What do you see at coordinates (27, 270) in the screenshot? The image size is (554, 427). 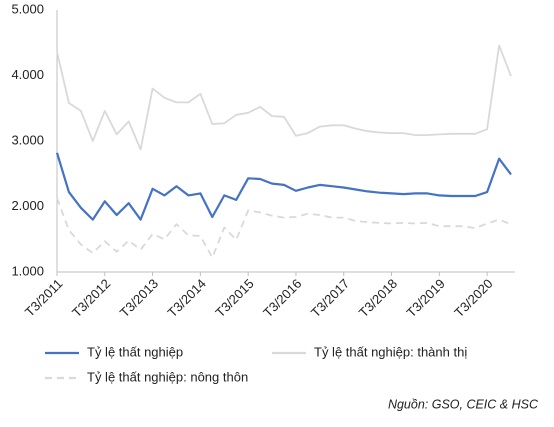 I see `y-tick-label: 1.000` at bounding box center [27, 270].